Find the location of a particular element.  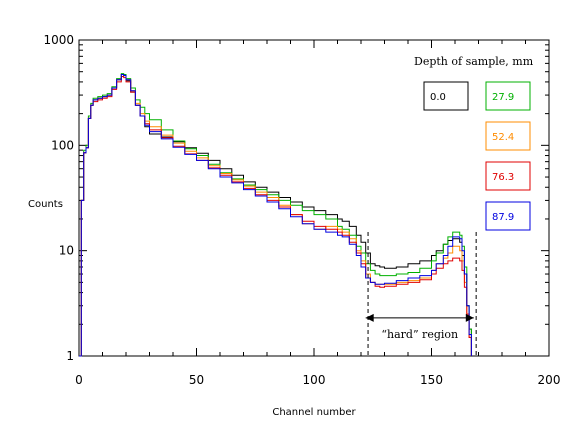

y-tick-label: 1 is located at coordinates (70, 356).